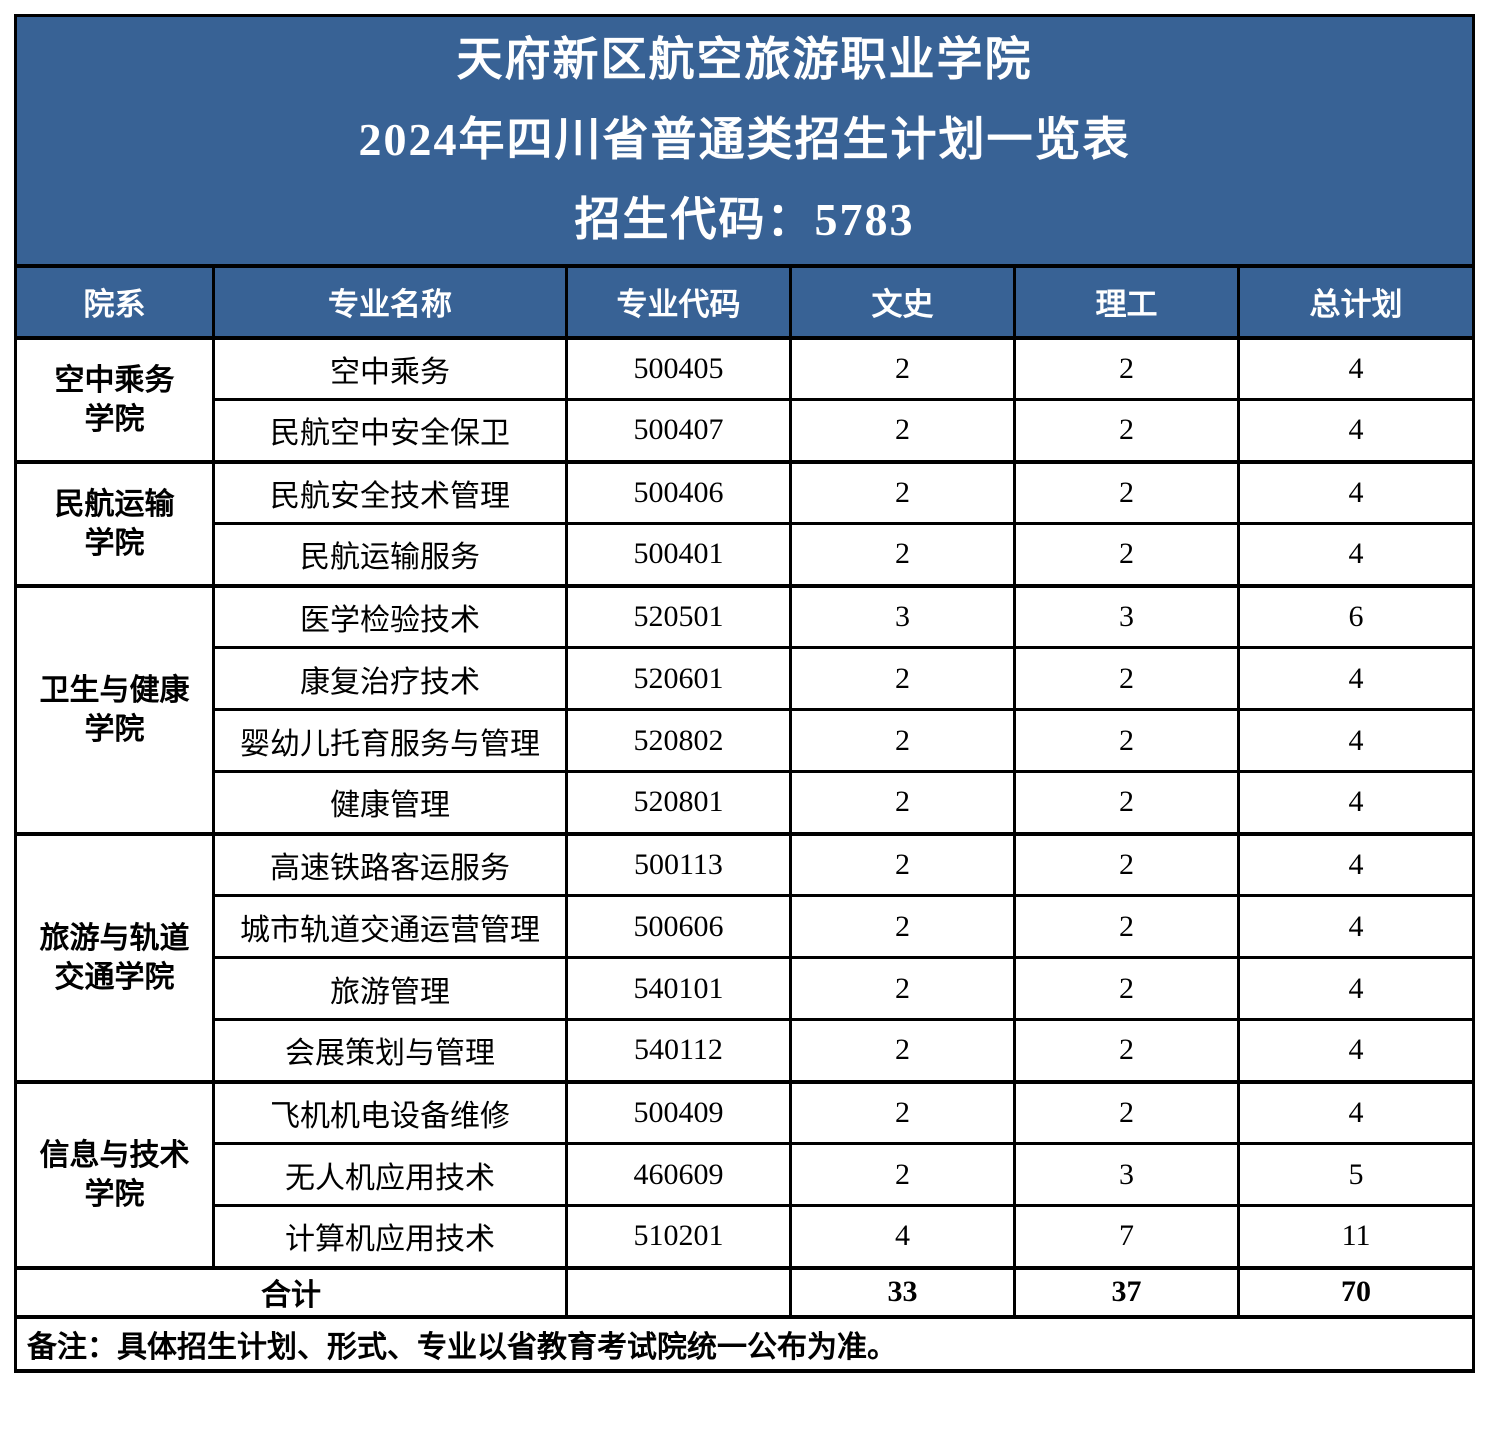 The height and width of the screenshot is (1444, 1486). What do you see at coordinates (744, 60) in the screenshot?
I see `school-name-title: 天府新区航空旅游职业学院` at bounding box center [744, 60].